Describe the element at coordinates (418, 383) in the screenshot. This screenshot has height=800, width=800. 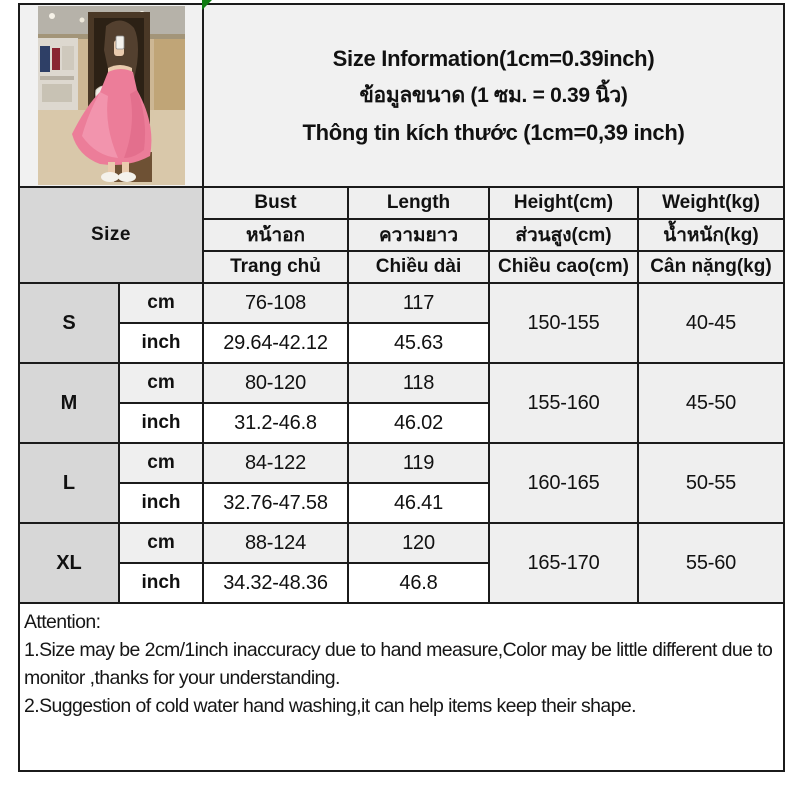
I see `m-length-cm: 118` at that location.